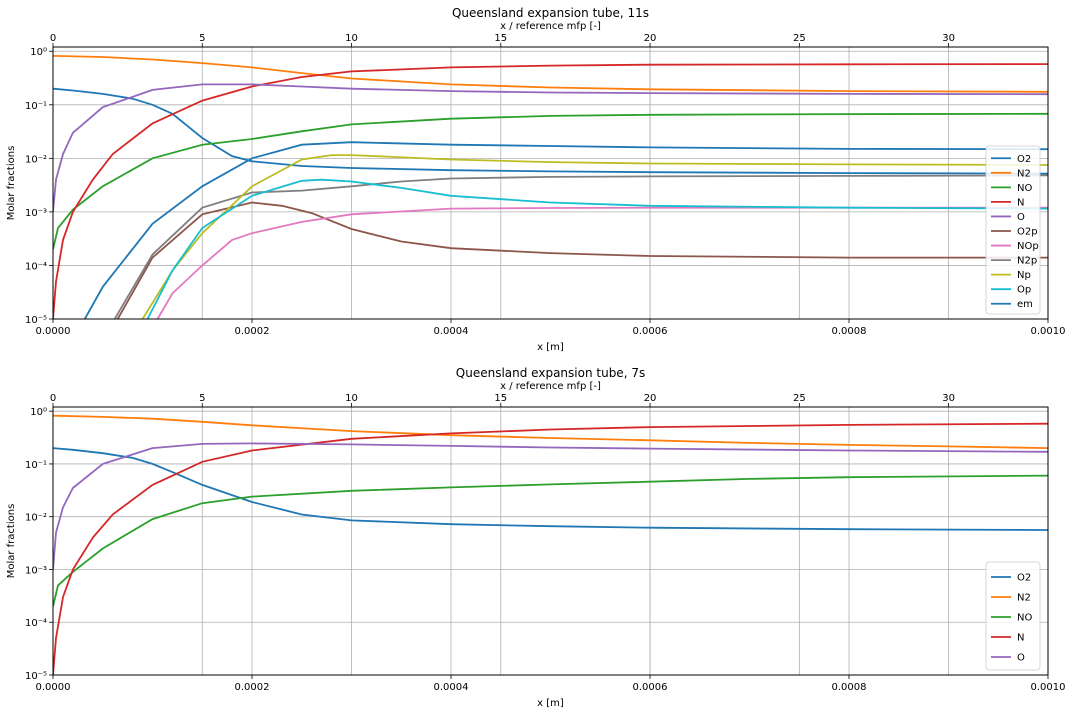 This screenshot has width=1072, height=716. Describe the element at coordinates (1027, 261) in the screenshot. I see `legend-label: N2p` at that location.